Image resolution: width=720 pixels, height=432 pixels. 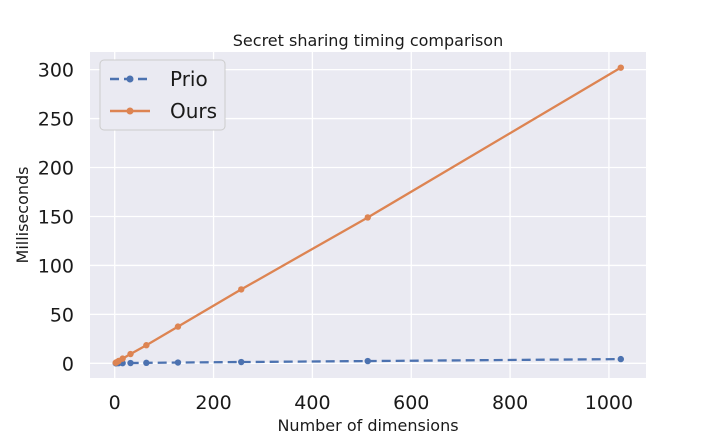 I want to click on x-axis-label: Number of dimensions, so click(x=367, y=424).